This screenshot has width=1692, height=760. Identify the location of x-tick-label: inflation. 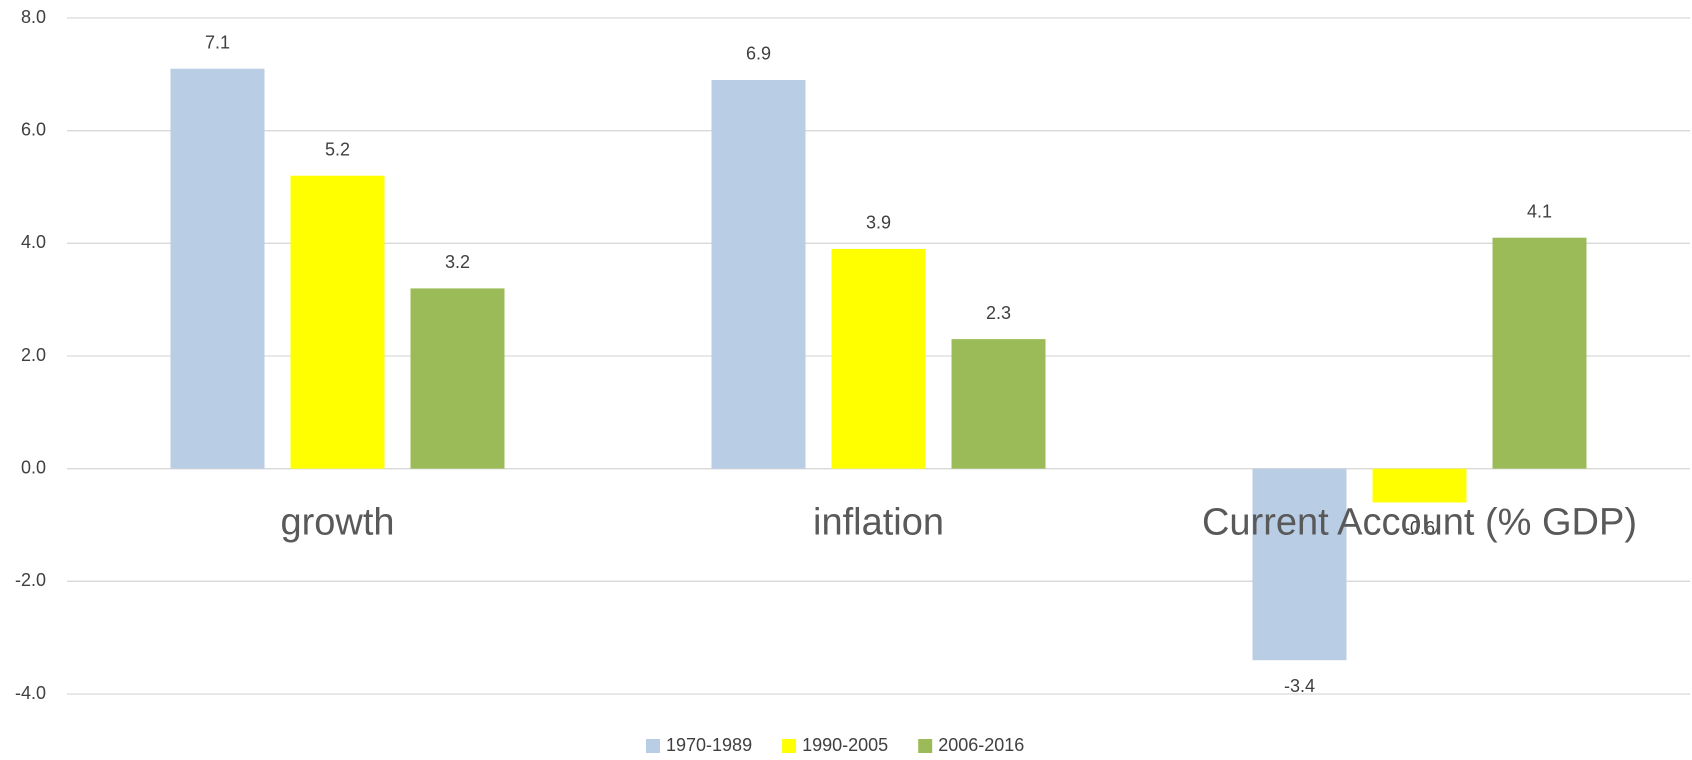
(878, 523).